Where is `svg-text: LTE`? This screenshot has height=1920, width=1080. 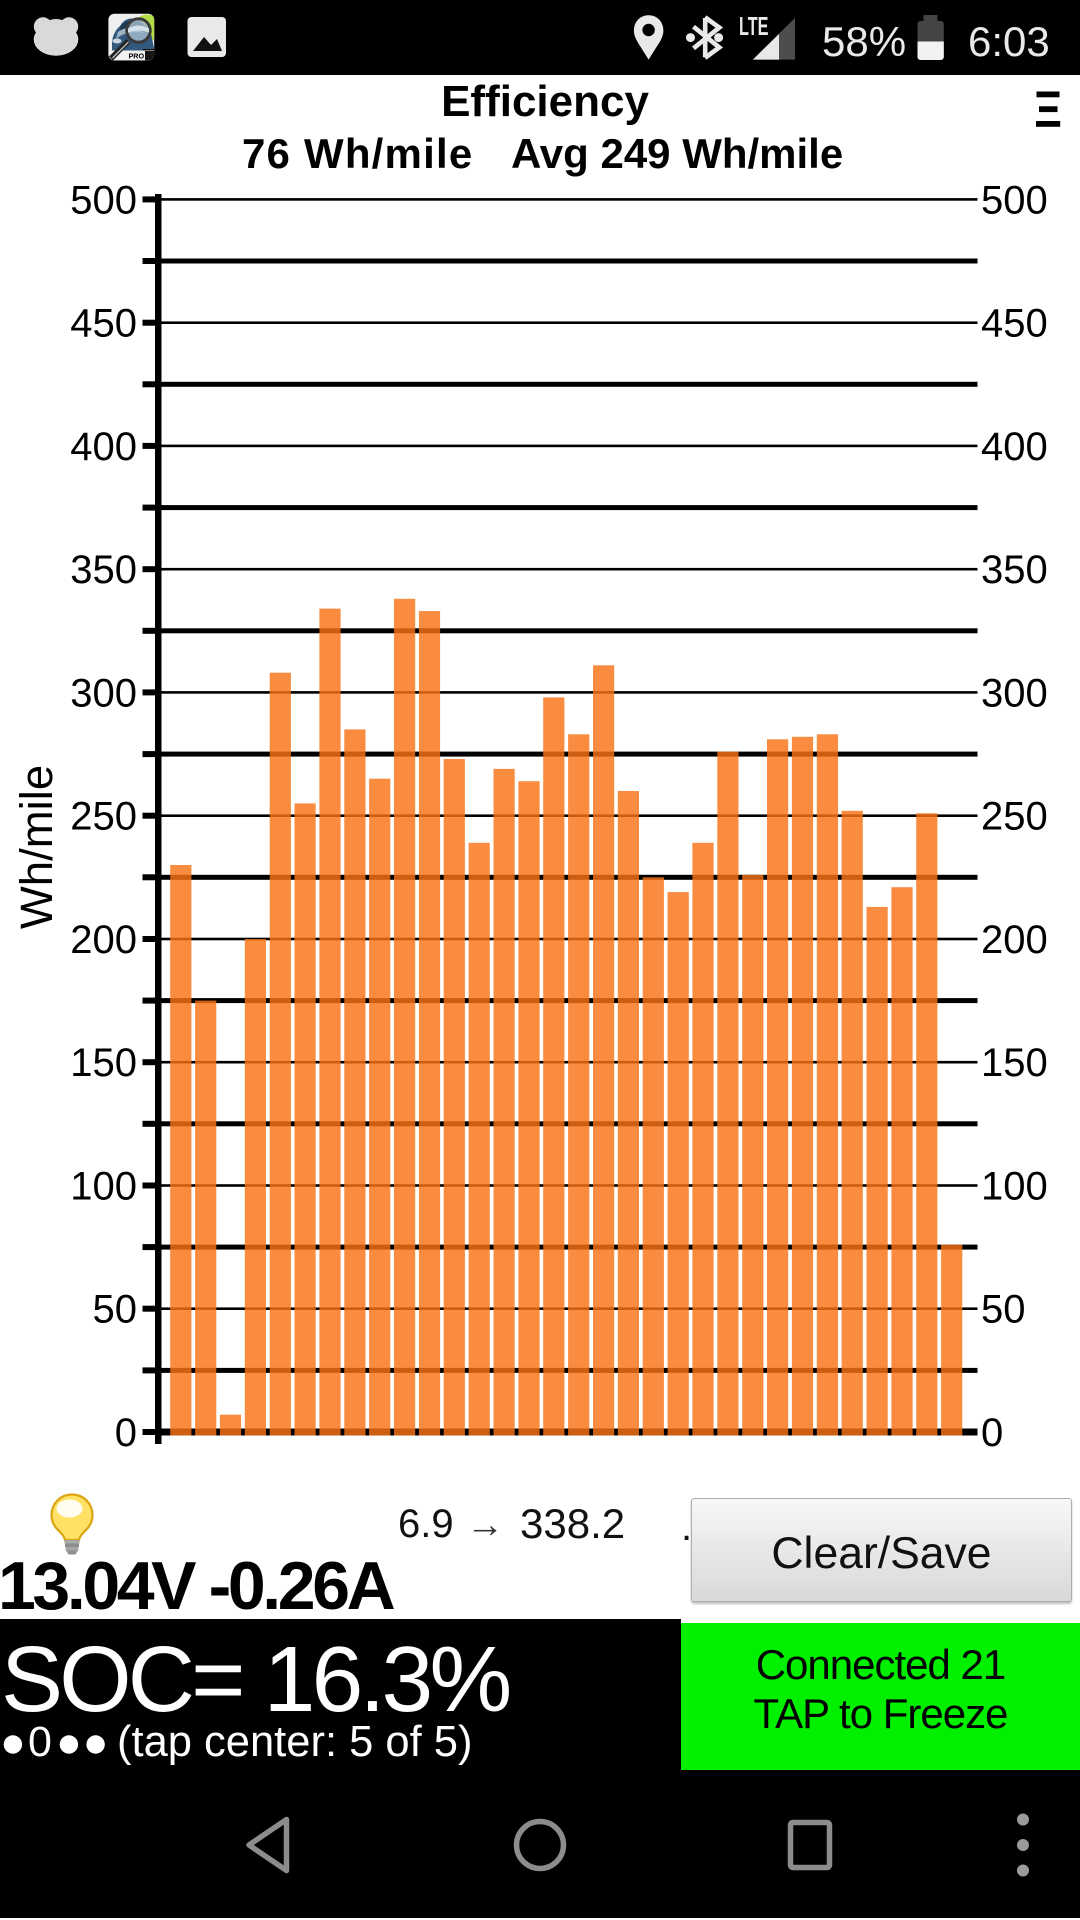
svg-text: LTE is located at coordinates (754, 26).